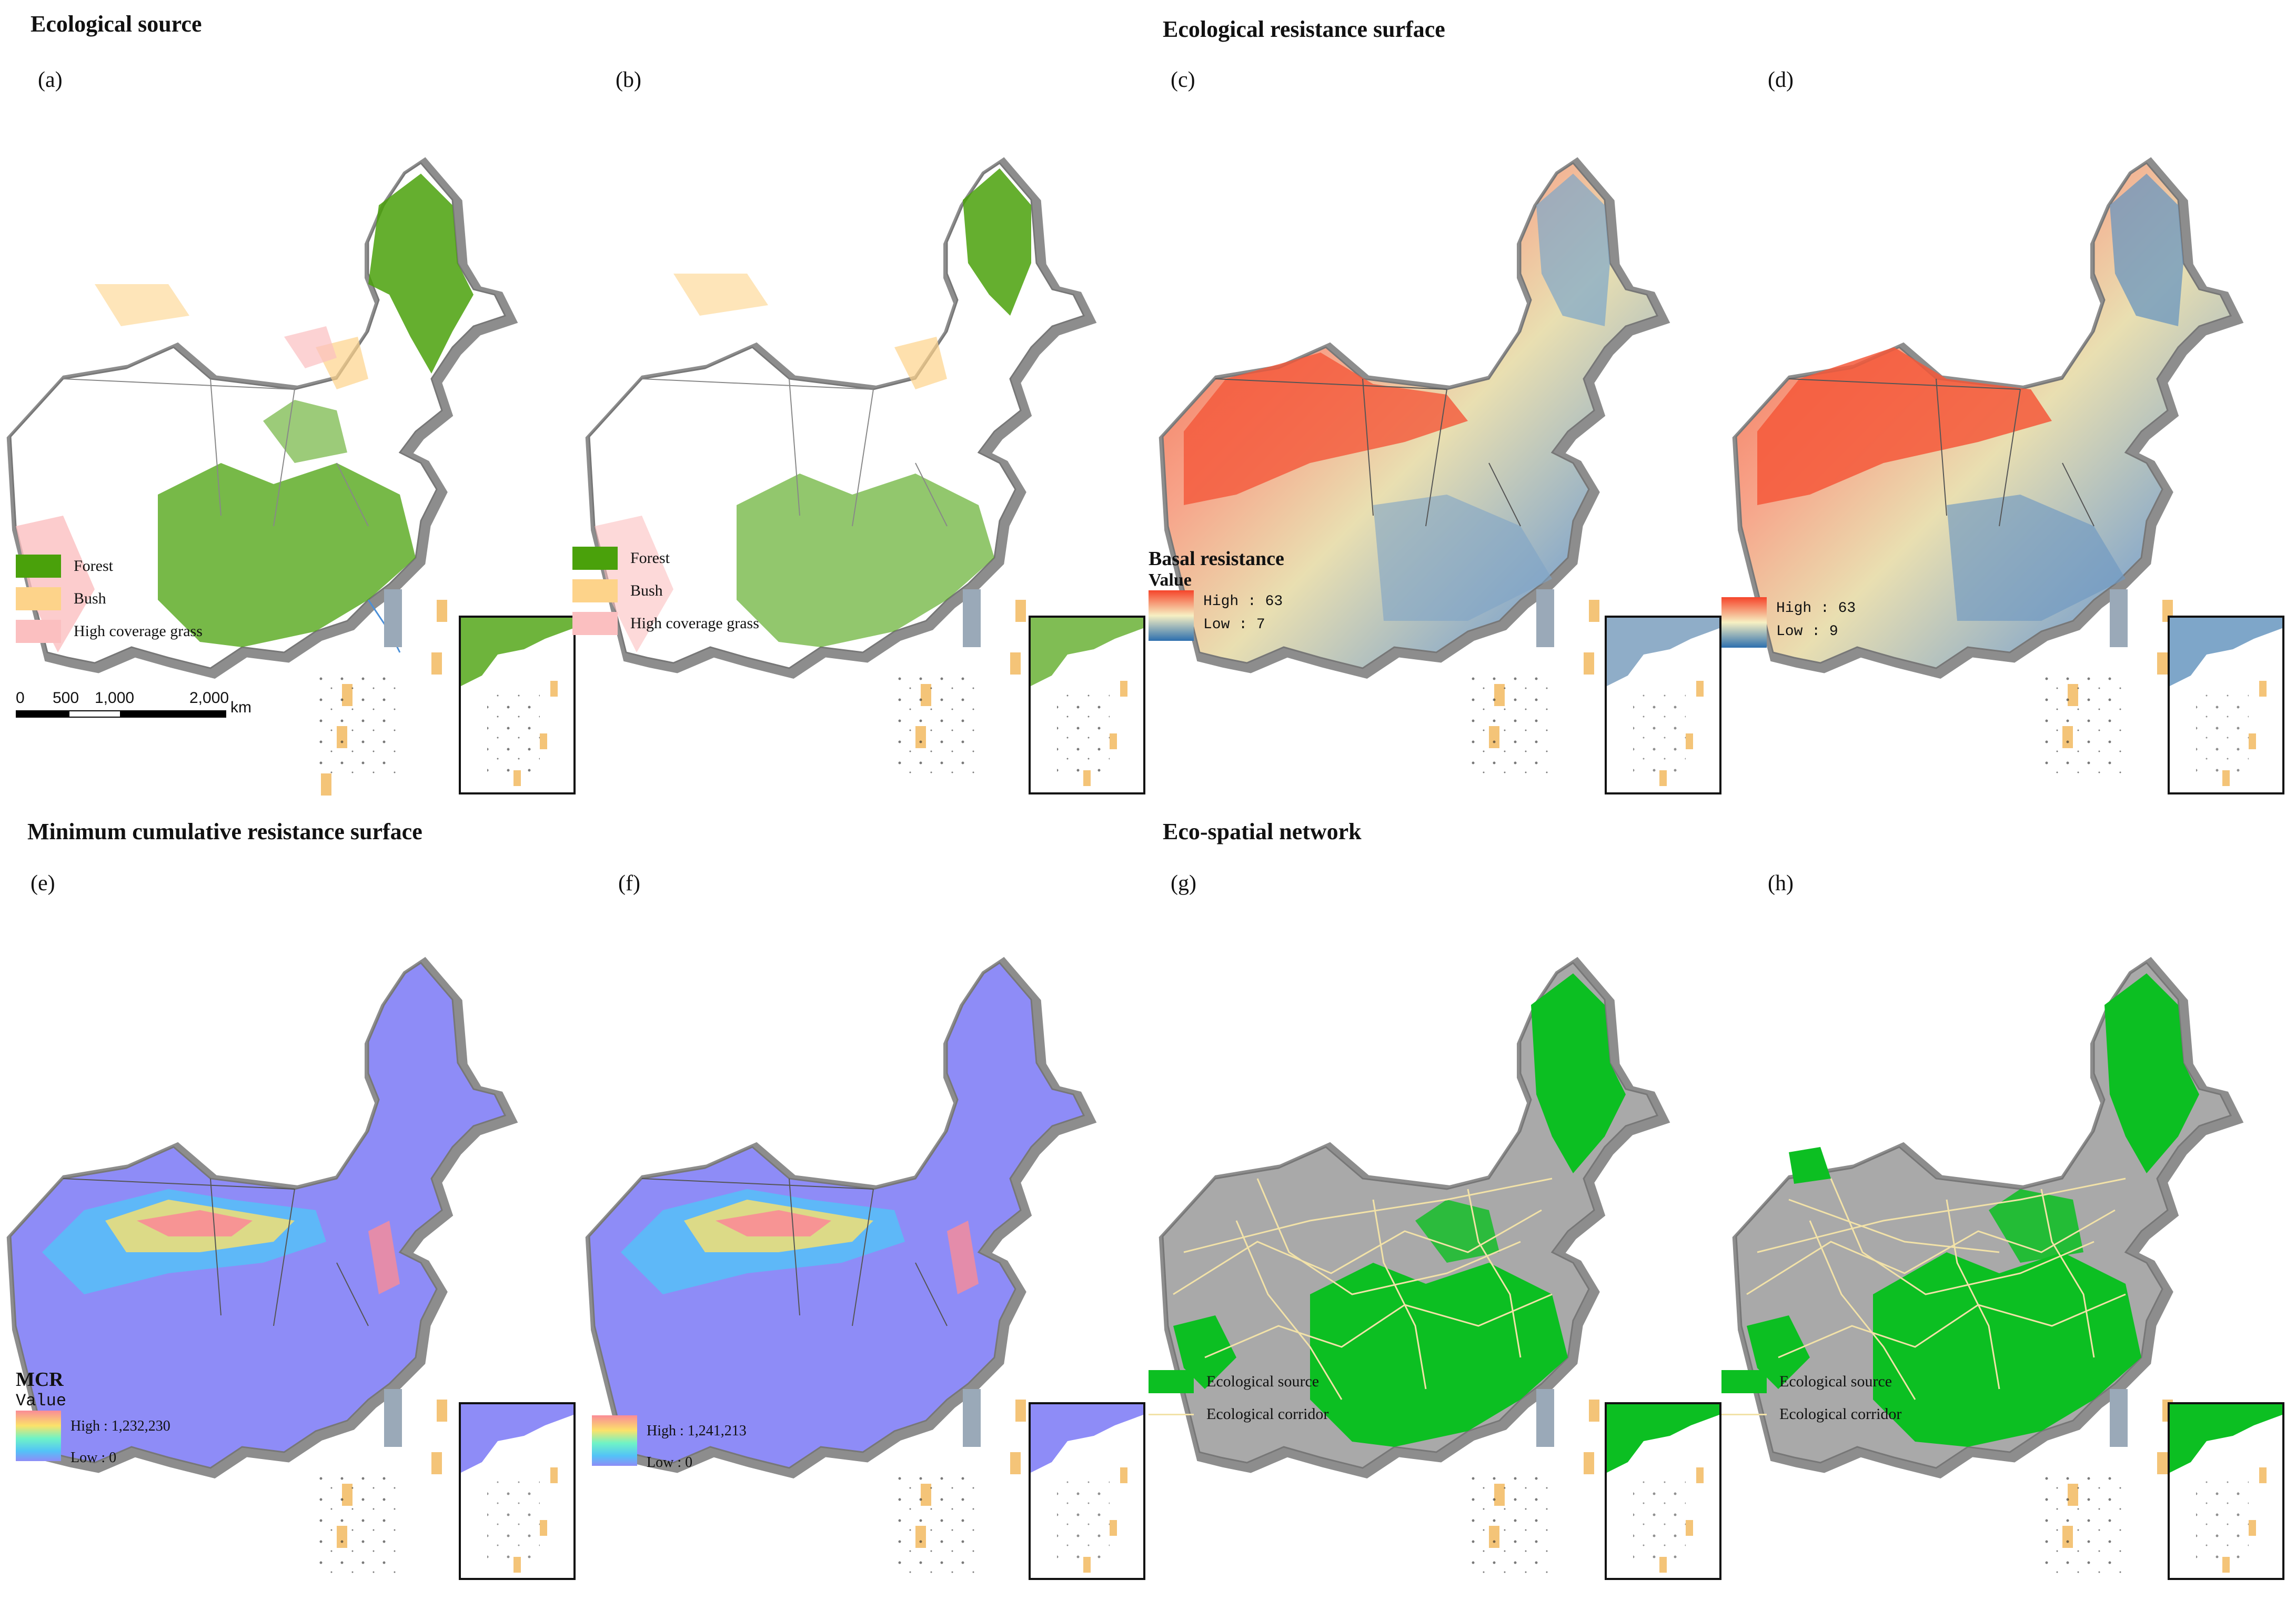 Image resolution: width=2296 pixels, height=1610 pixels. I want to click on legend-network-h: Ecological source Ecological corridor, so click(1811, 1398).